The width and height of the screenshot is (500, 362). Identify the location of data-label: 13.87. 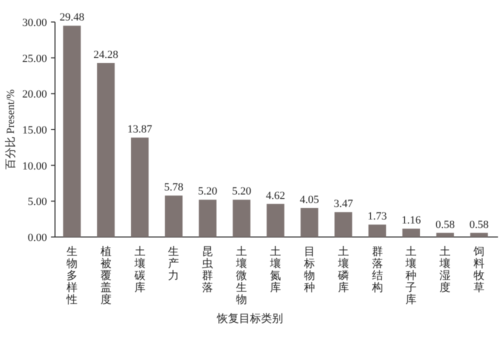
(140, 130).